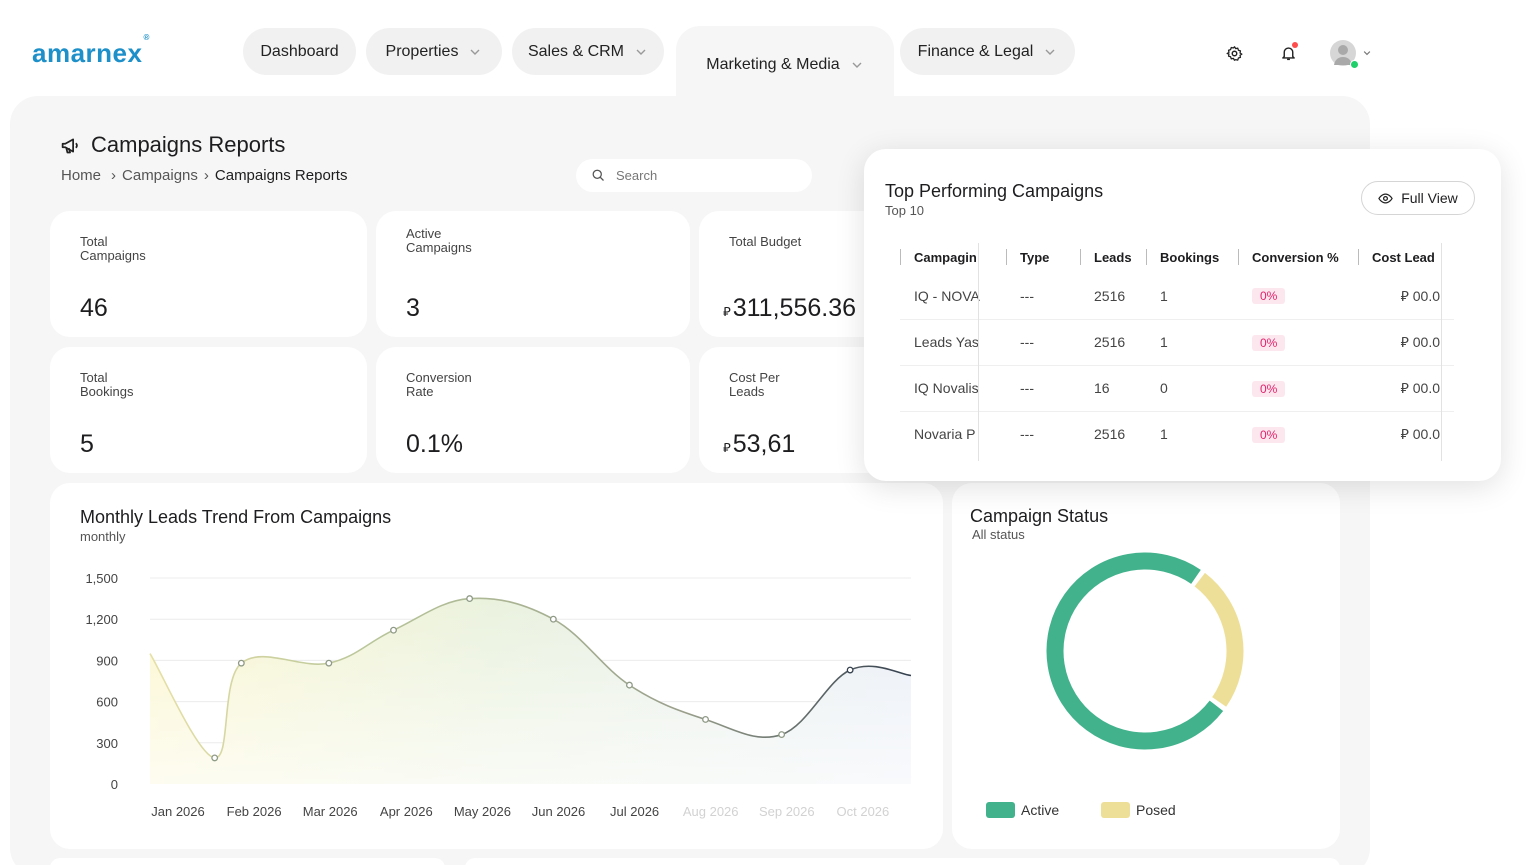  I want to click on breadcrumb-home: Home, so click(81, 175).